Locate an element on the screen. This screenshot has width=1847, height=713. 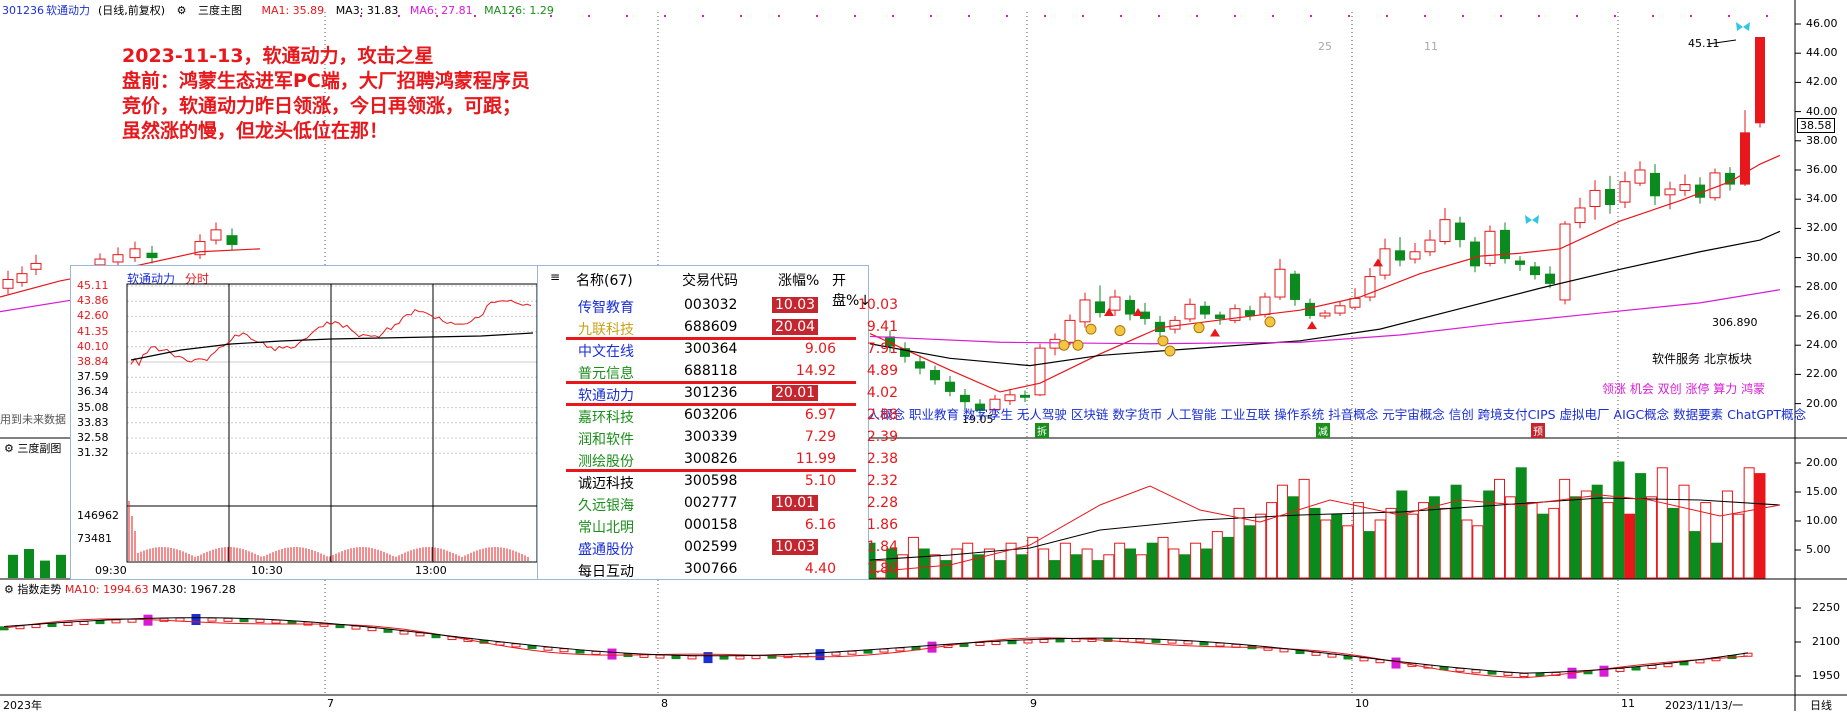
table-row: 久远银海 002777 10.01 2.28 is located at coordinates (703, 503).